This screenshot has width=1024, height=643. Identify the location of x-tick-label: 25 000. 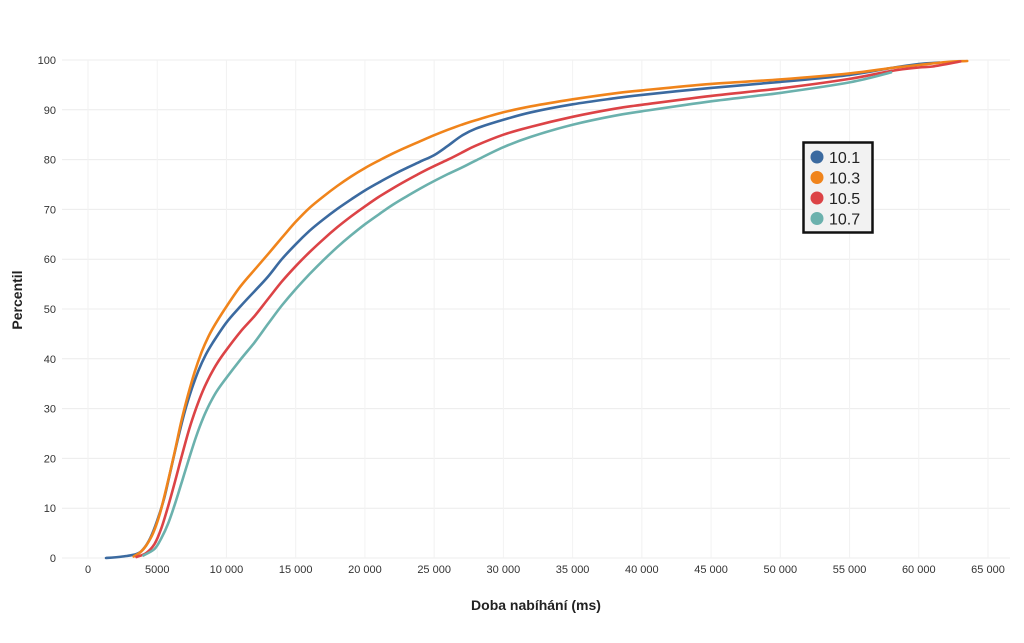
(434, 570).